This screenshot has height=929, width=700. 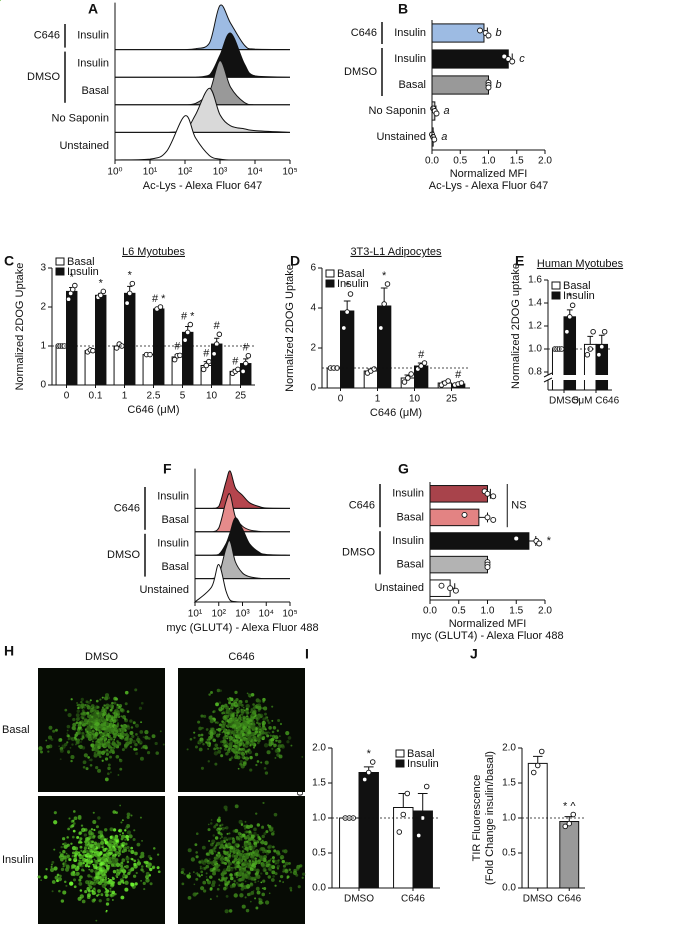 What do you see at coordinates (313, 348) in the screenshot?
I see `y-tick-label: 2` at bounding box center [313, 348].